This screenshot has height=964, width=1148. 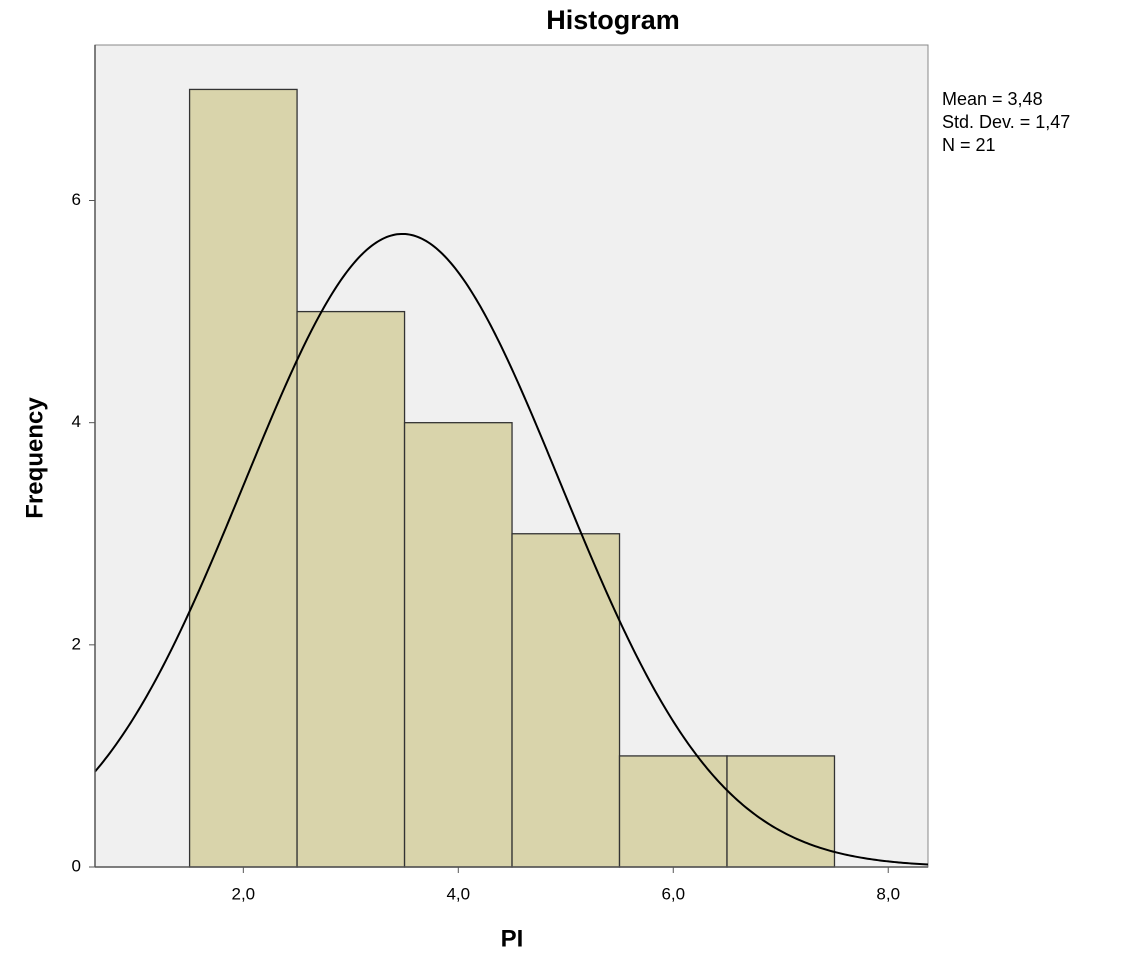 What do you see at coordinates (244, 893) in the screenshot?
I see `x-tick-label: 2,0` at bounding box center [244, 893].